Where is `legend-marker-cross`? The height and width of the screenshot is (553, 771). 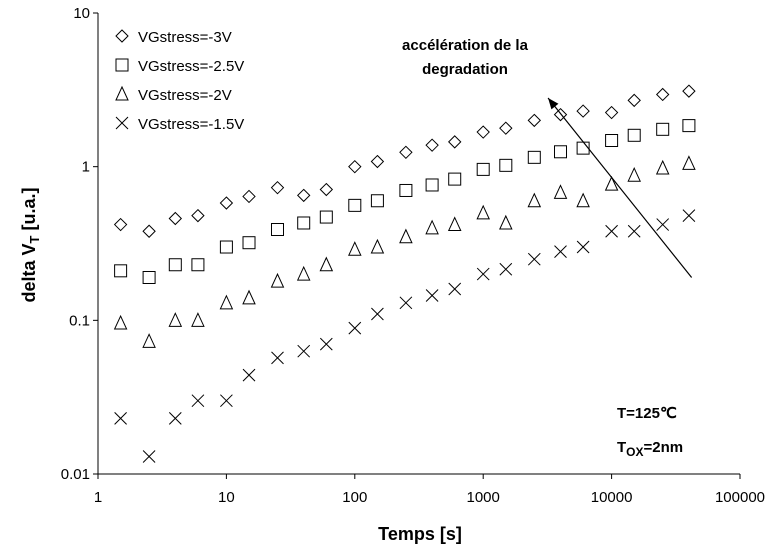
legend-marker-cross is located at coordinates (122, 123).